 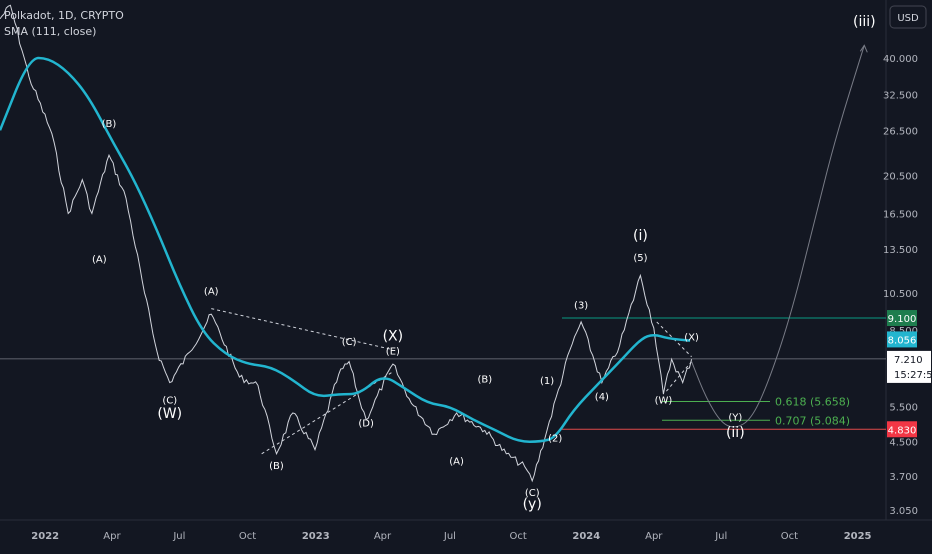 I want to click on currency-button, so click(x=908, y=17).